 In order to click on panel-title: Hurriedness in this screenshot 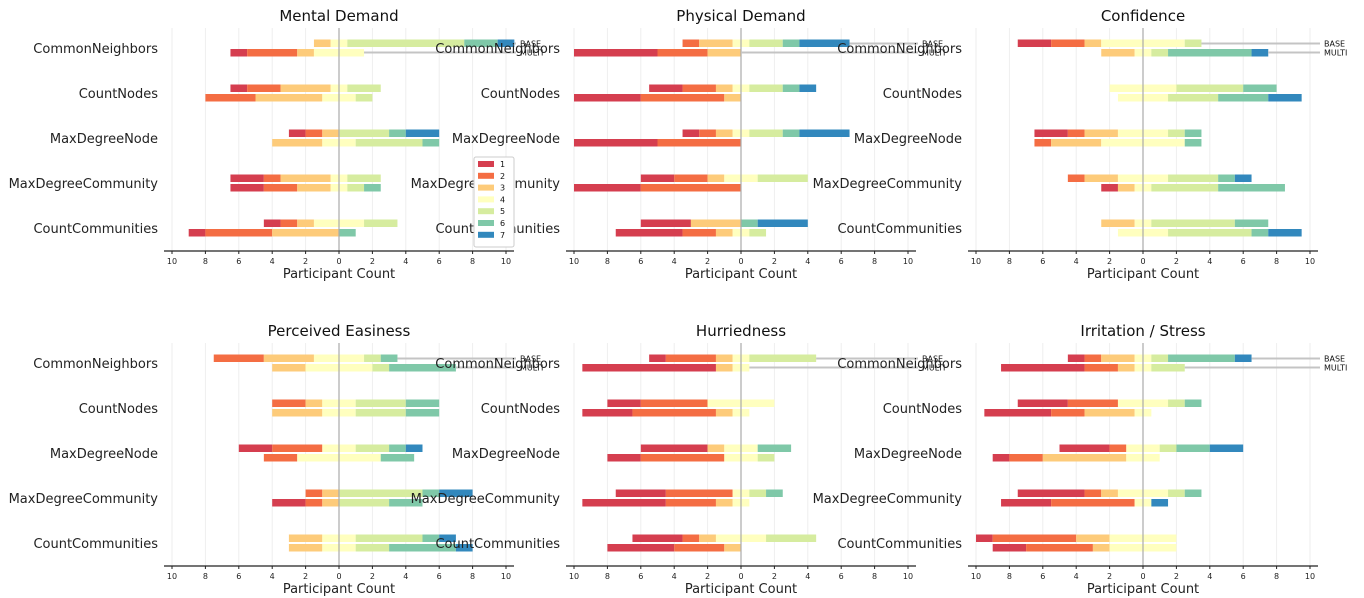, I will do `click(741, 331)`.